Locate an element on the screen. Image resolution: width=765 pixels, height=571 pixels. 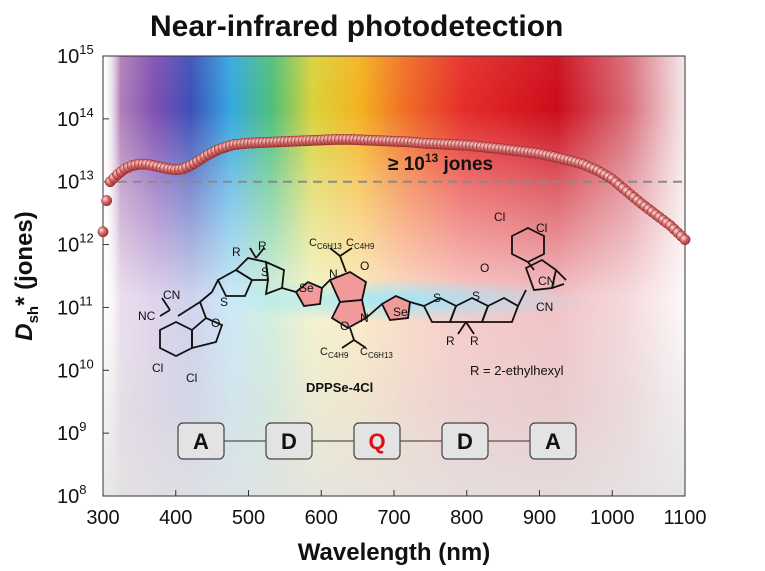
architecture-label: Q is located at coordinates (376, 441).